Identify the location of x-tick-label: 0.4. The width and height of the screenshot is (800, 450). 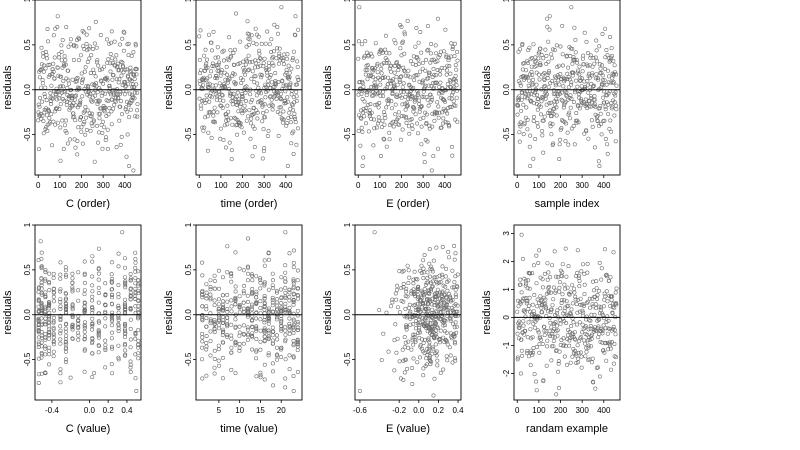
(127, 410).